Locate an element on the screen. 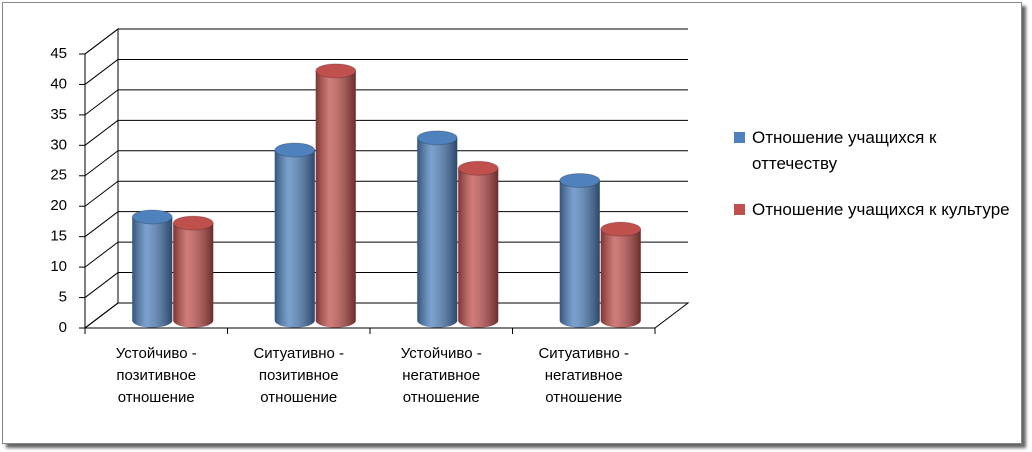 The height and width of the screenshot is (452, 1032). legend-entry: Отношение учащихся к культуре is located at coordinates (875, 210).